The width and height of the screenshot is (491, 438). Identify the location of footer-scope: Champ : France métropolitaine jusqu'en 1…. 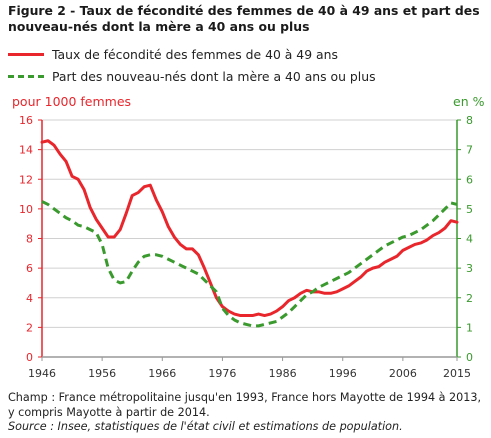
(245, 405).